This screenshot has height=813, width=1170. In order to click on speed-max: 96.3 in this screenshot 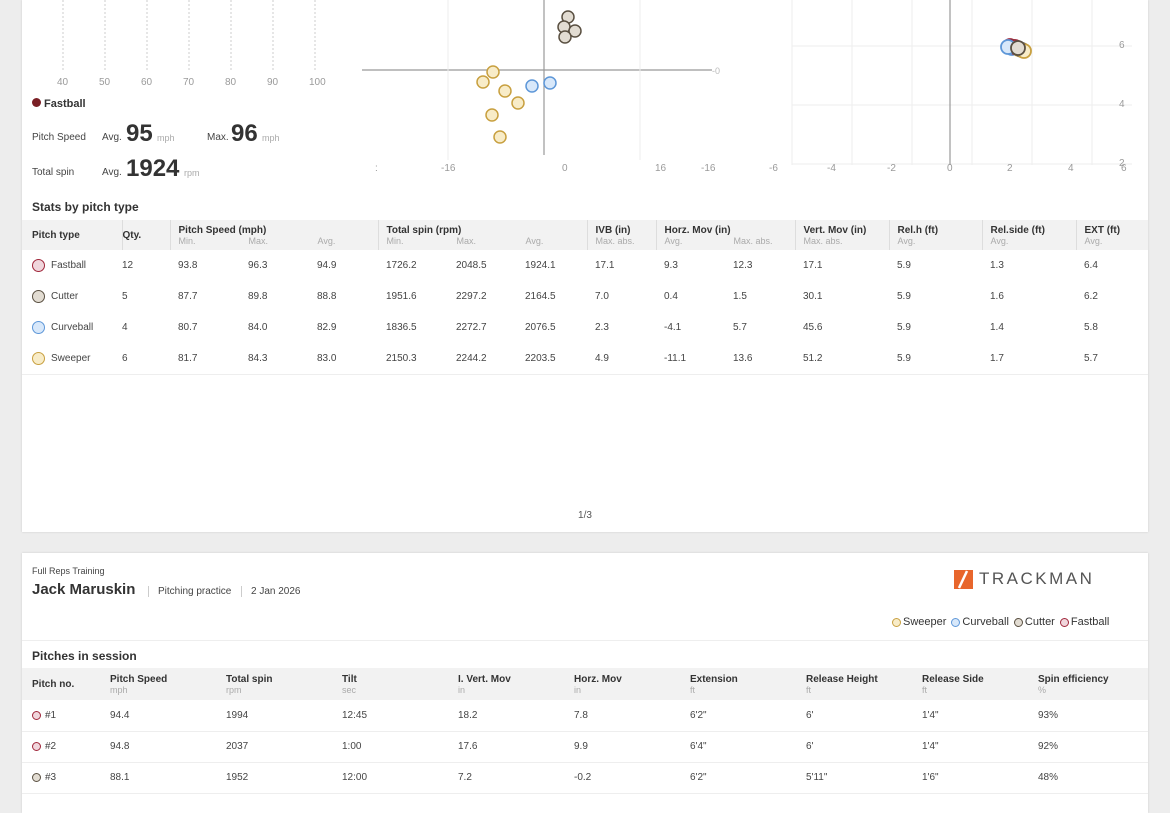, I will do `click(258, 265)`.